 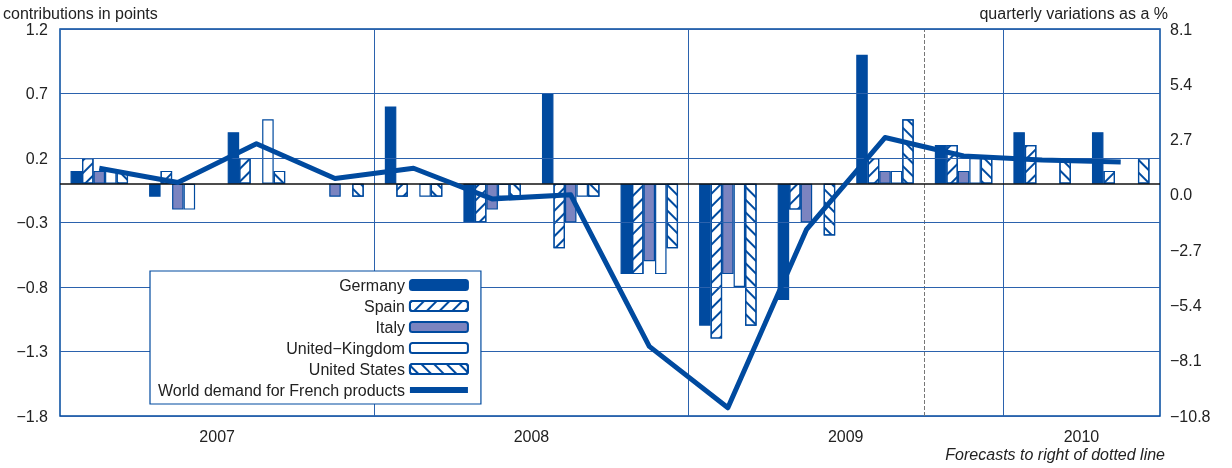 What do you see at coordinates (32, 416) in the screenshot?
I see `y-tick-label: −1.8` at bounding box center [32, 416].